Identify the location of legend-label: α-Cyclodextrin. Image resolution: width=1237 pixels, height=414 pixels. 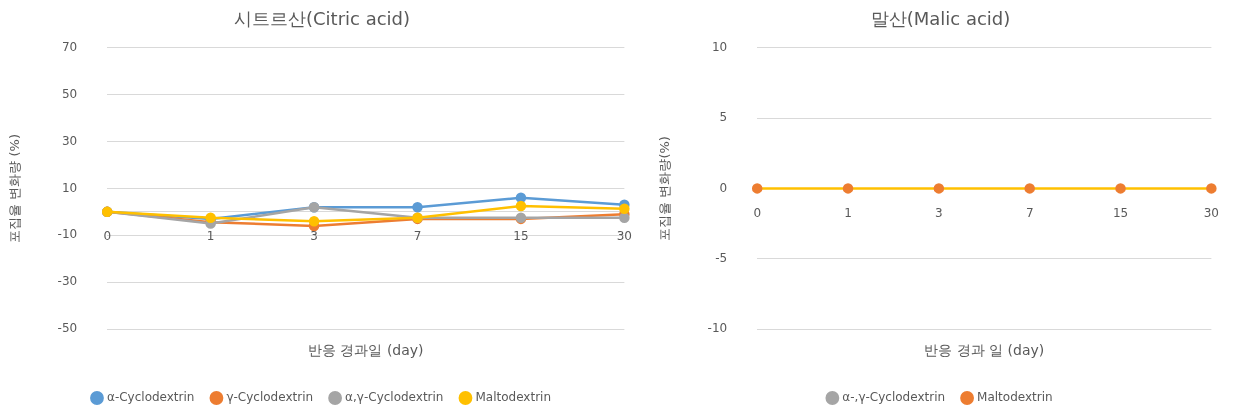
(150, 397).